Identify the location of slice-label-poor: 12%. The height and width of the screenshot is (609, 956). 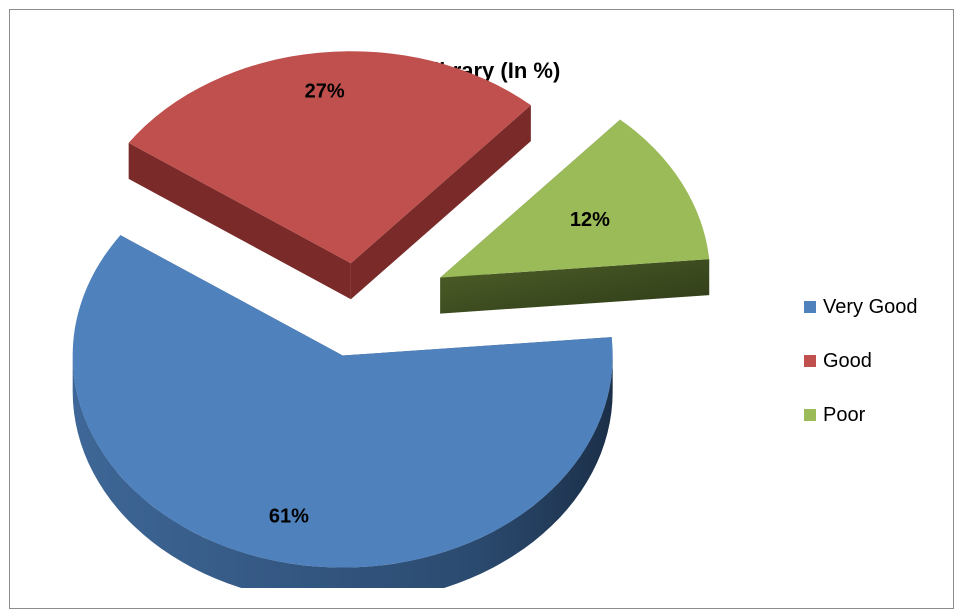
(590, 220).